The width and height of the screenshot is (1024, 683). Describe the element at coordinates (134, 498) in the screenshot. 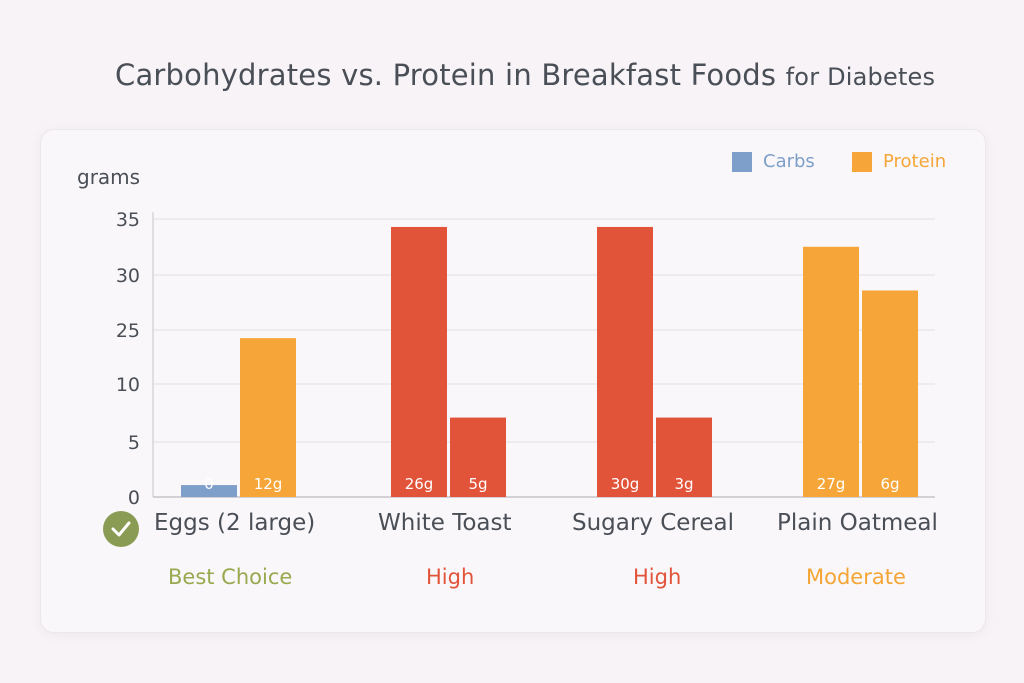

I see `y-tick-label: 0` at that location.